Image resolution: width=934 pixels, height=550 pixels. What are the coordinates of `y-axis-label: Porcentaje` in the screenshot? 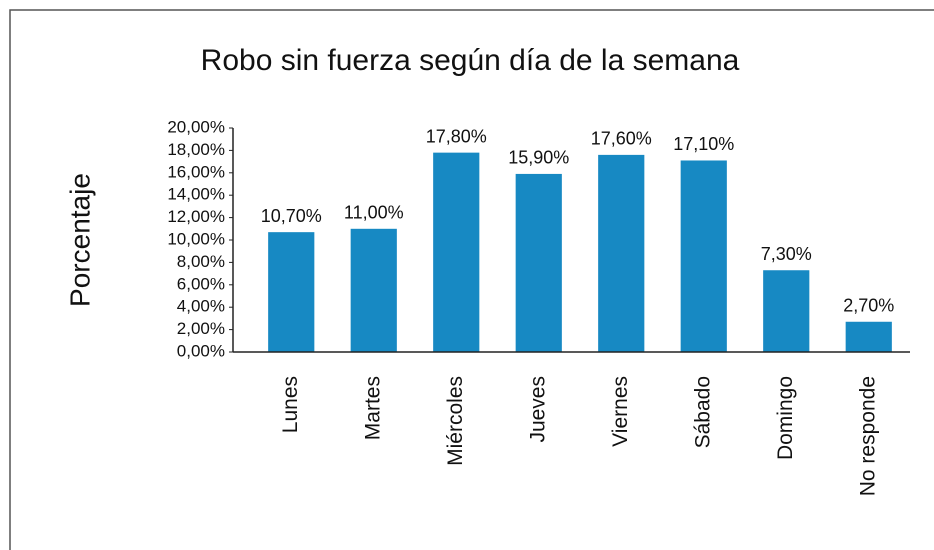 It's located at (79, 240).